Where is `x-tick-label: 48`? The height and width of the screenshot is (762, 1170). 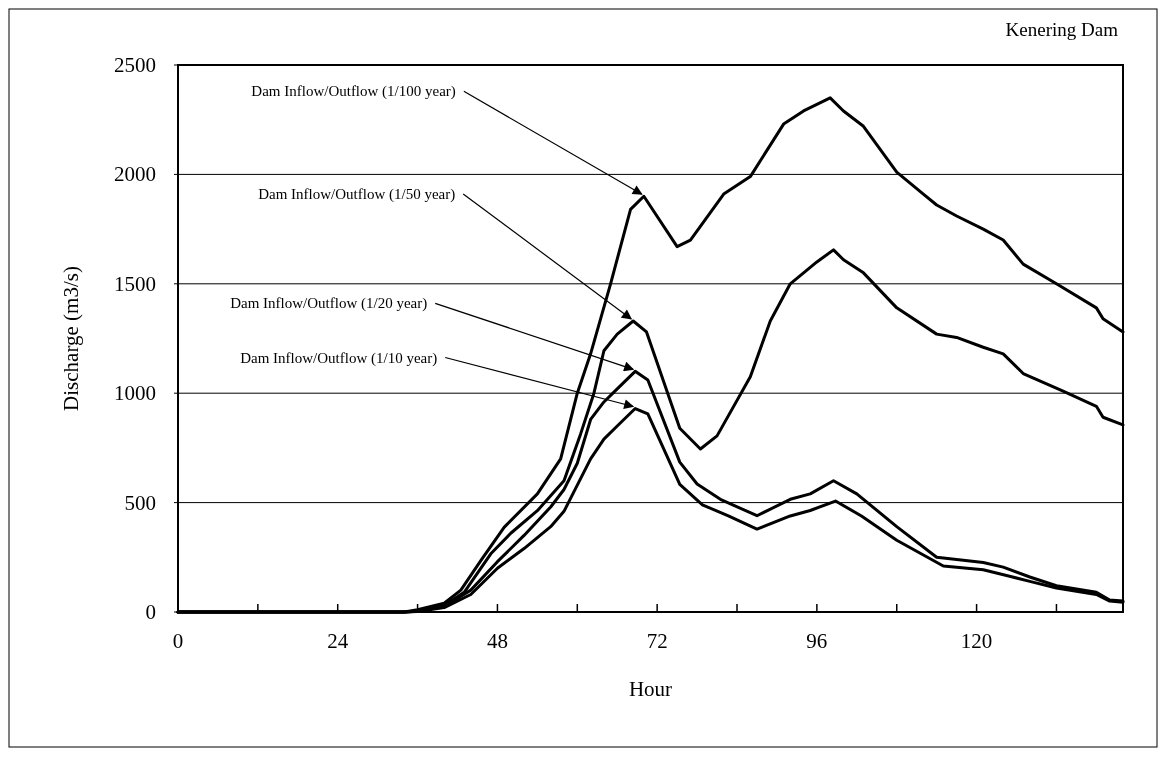
x-tick-label: 48 is located at coordinates (497, 641).